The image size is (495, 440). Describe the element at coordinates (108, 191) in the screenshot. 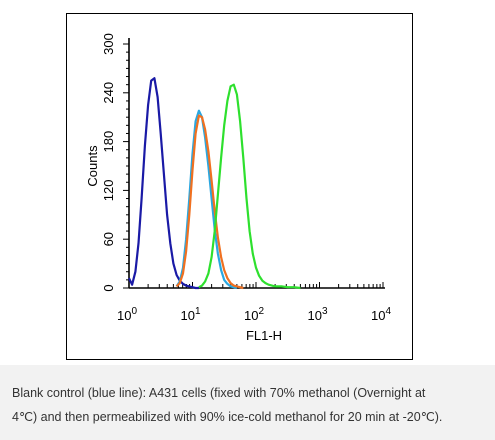

I see `y-tick-label: 120` at that location.